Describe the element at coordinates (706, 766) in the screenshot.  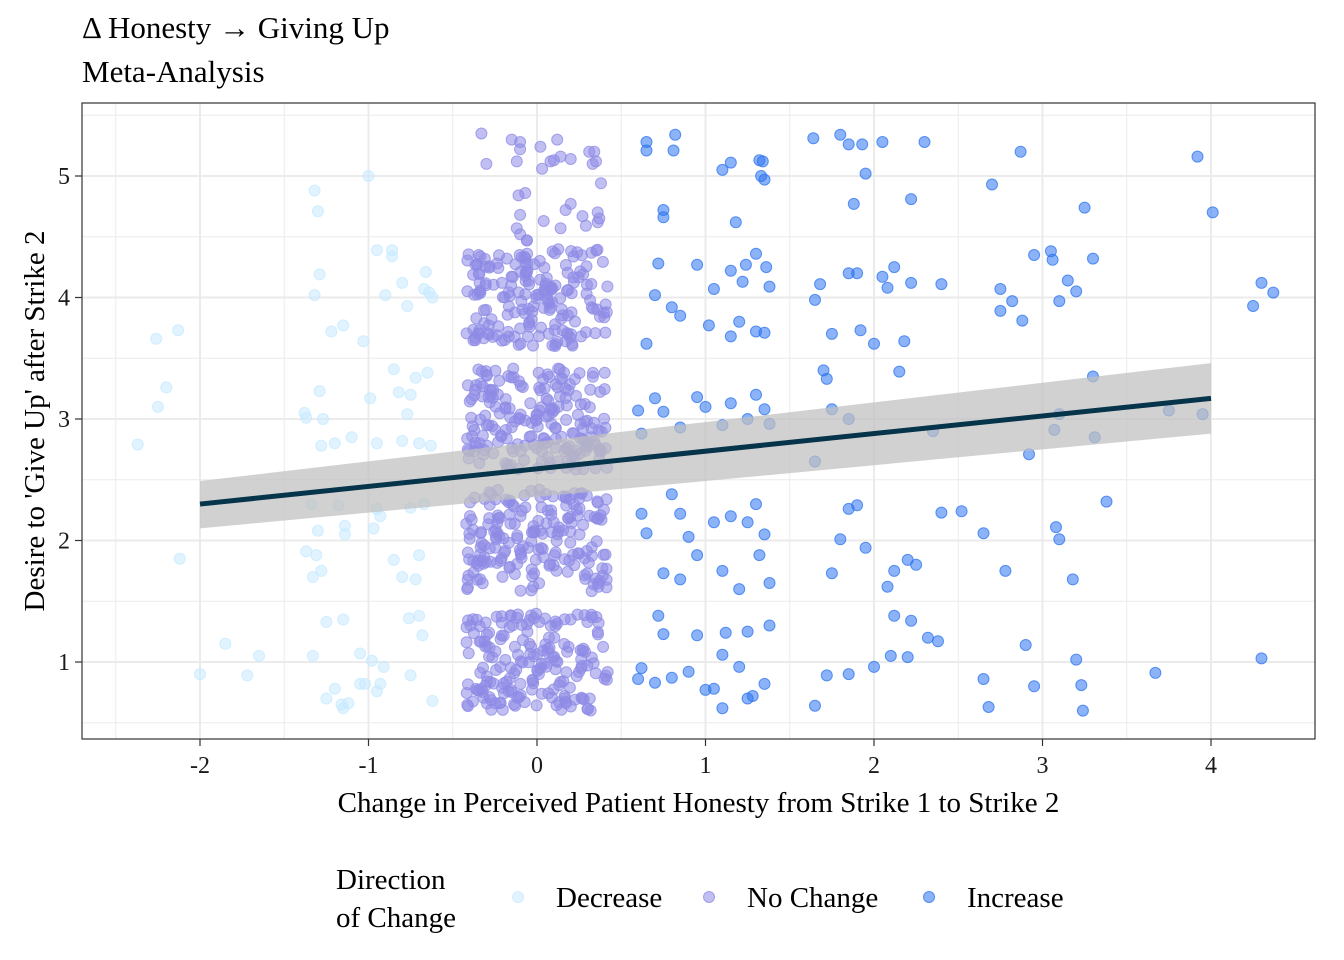
I see `x-tick-label: 1` at that location.